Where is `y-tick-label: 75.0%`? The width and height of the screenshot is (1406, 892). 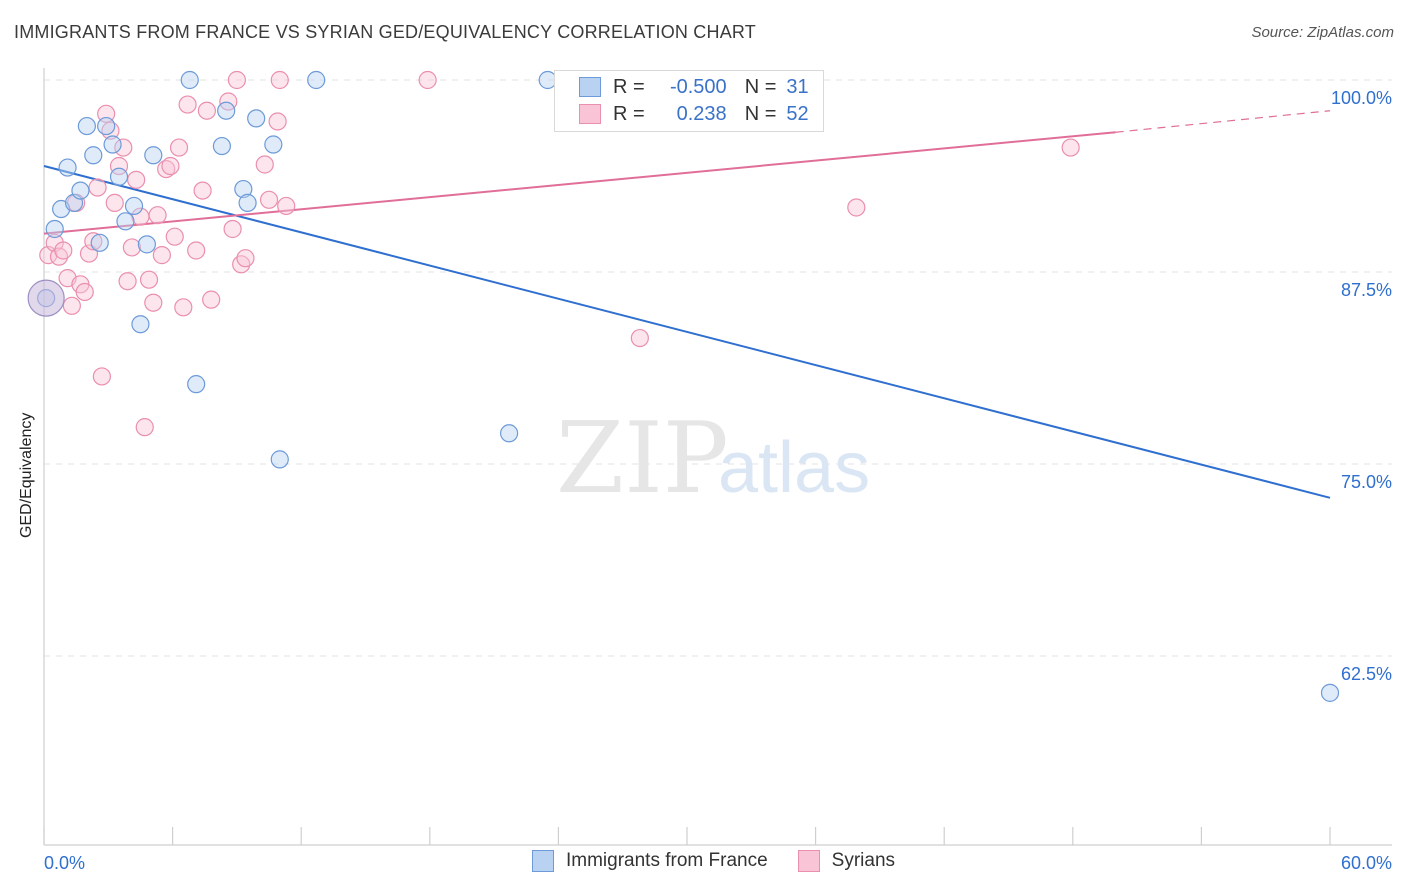 y-tick-label: 75.0% is located at coordinates (1366, 482).